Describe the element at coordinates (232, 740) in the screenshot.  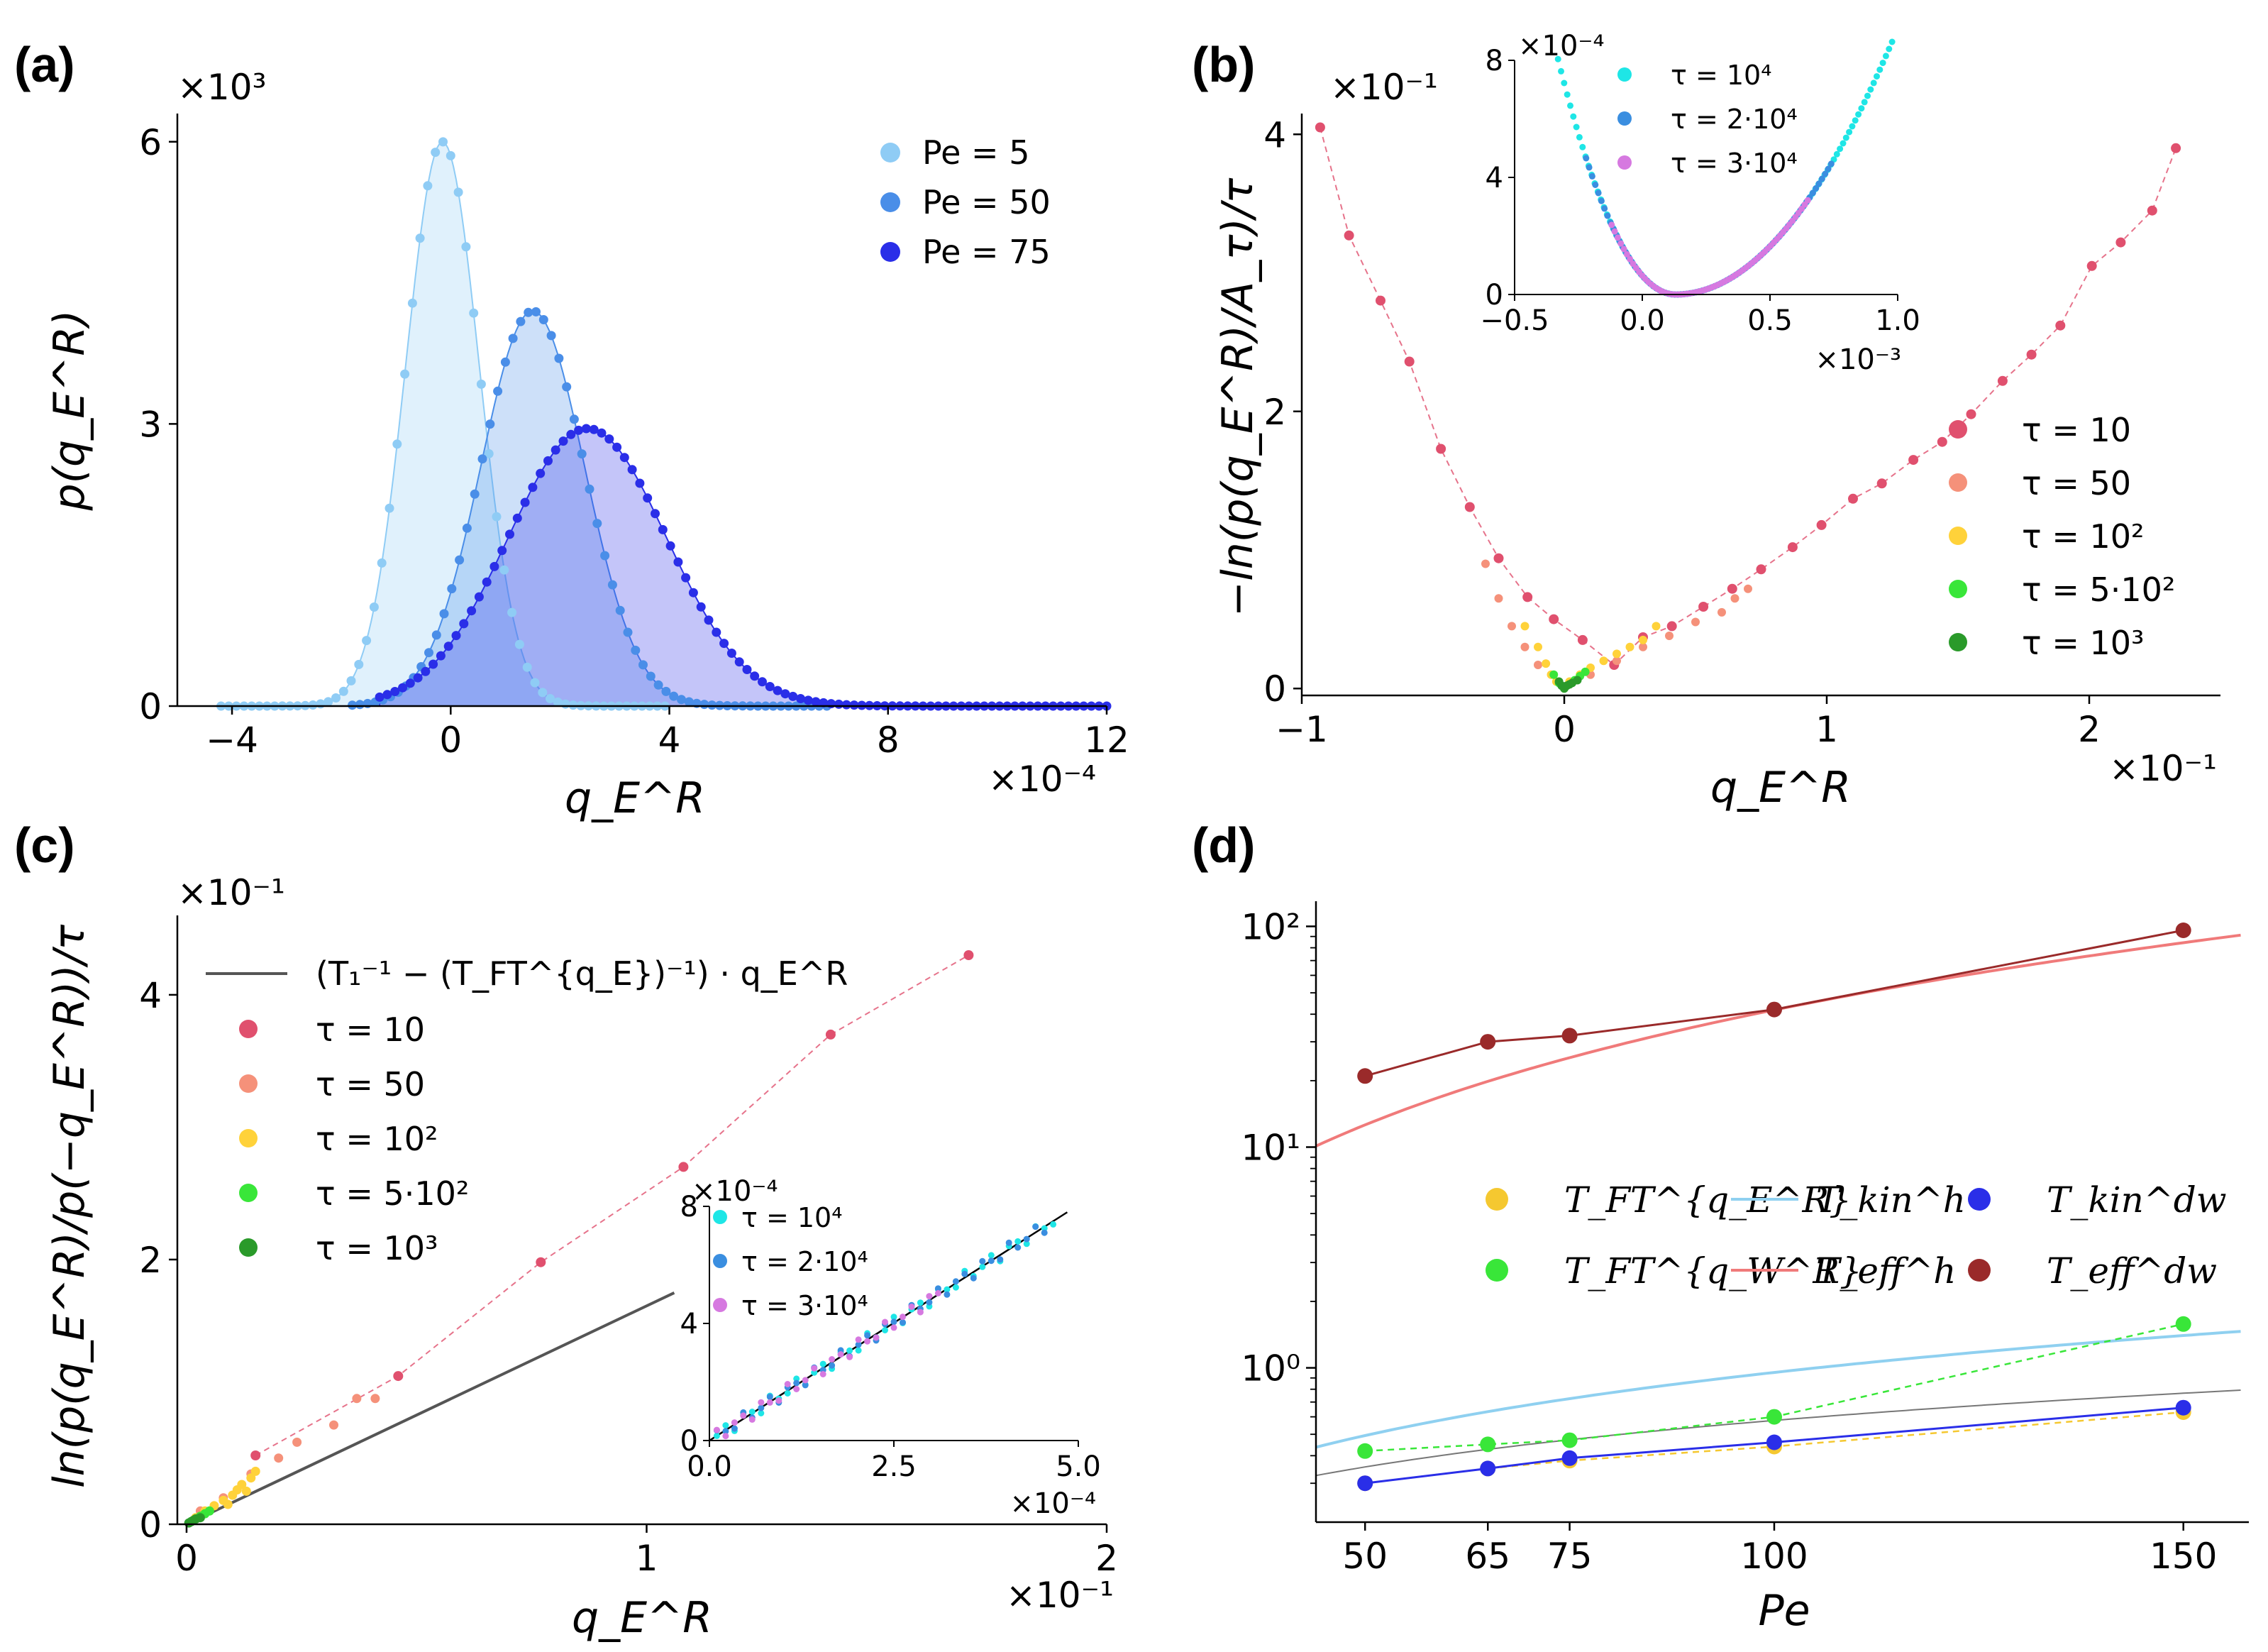
I see `x-tick-label: −4` at that location.